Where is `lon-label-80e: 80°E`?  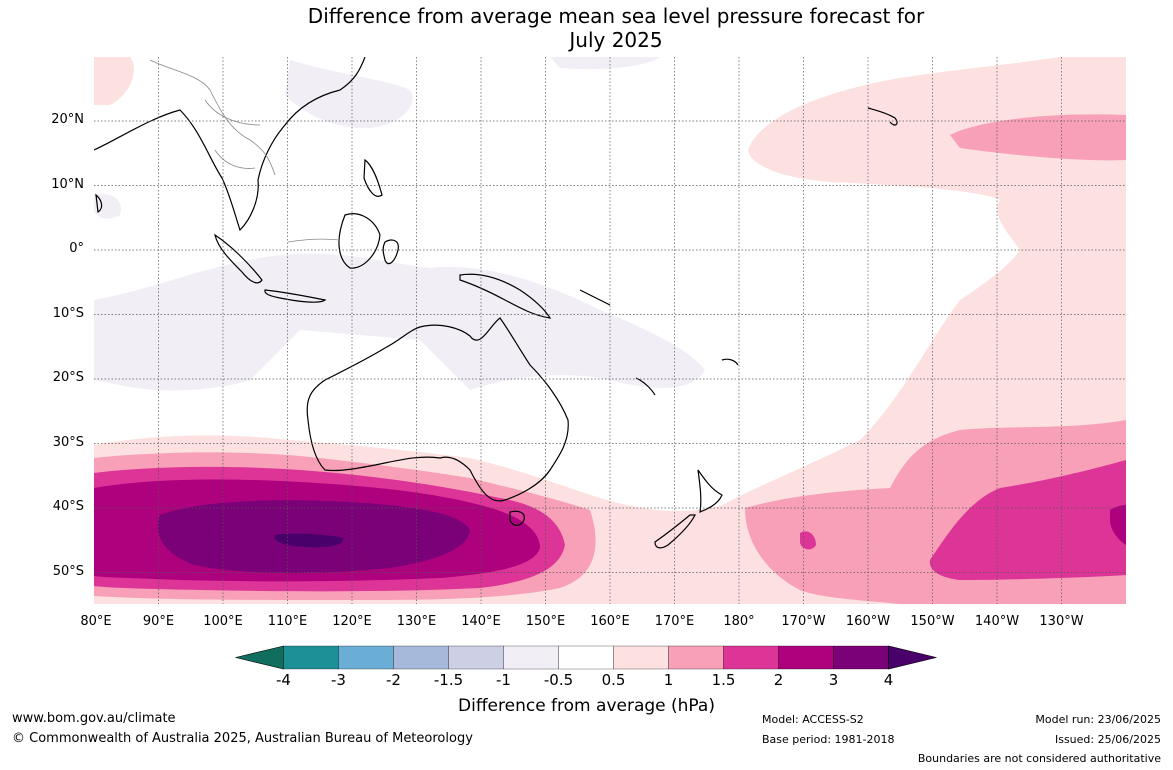 lon-label-80e: 80°E is located at coordinates (96, 621).